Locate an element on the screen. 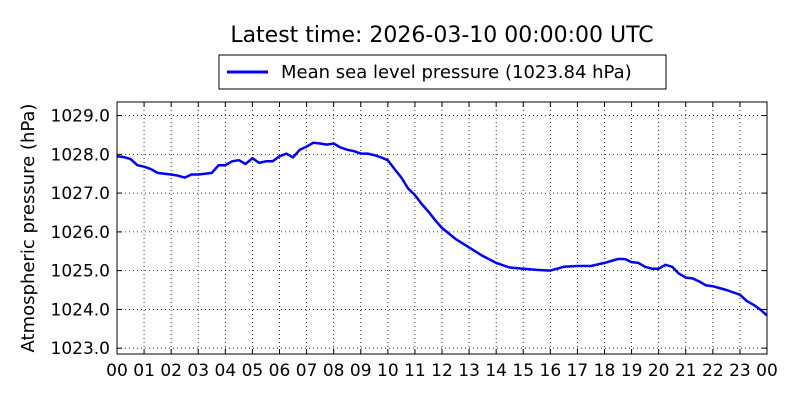  y-tick-label: 1026.0 is located at coordinates (80, 233).